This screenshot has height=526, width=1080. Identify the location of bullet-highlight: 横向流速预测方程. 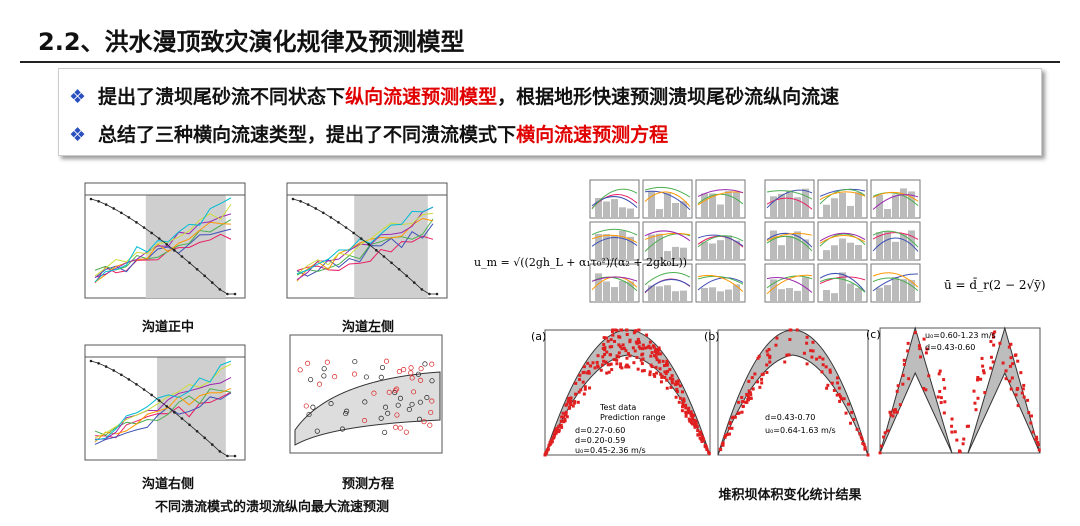
(592, 135).